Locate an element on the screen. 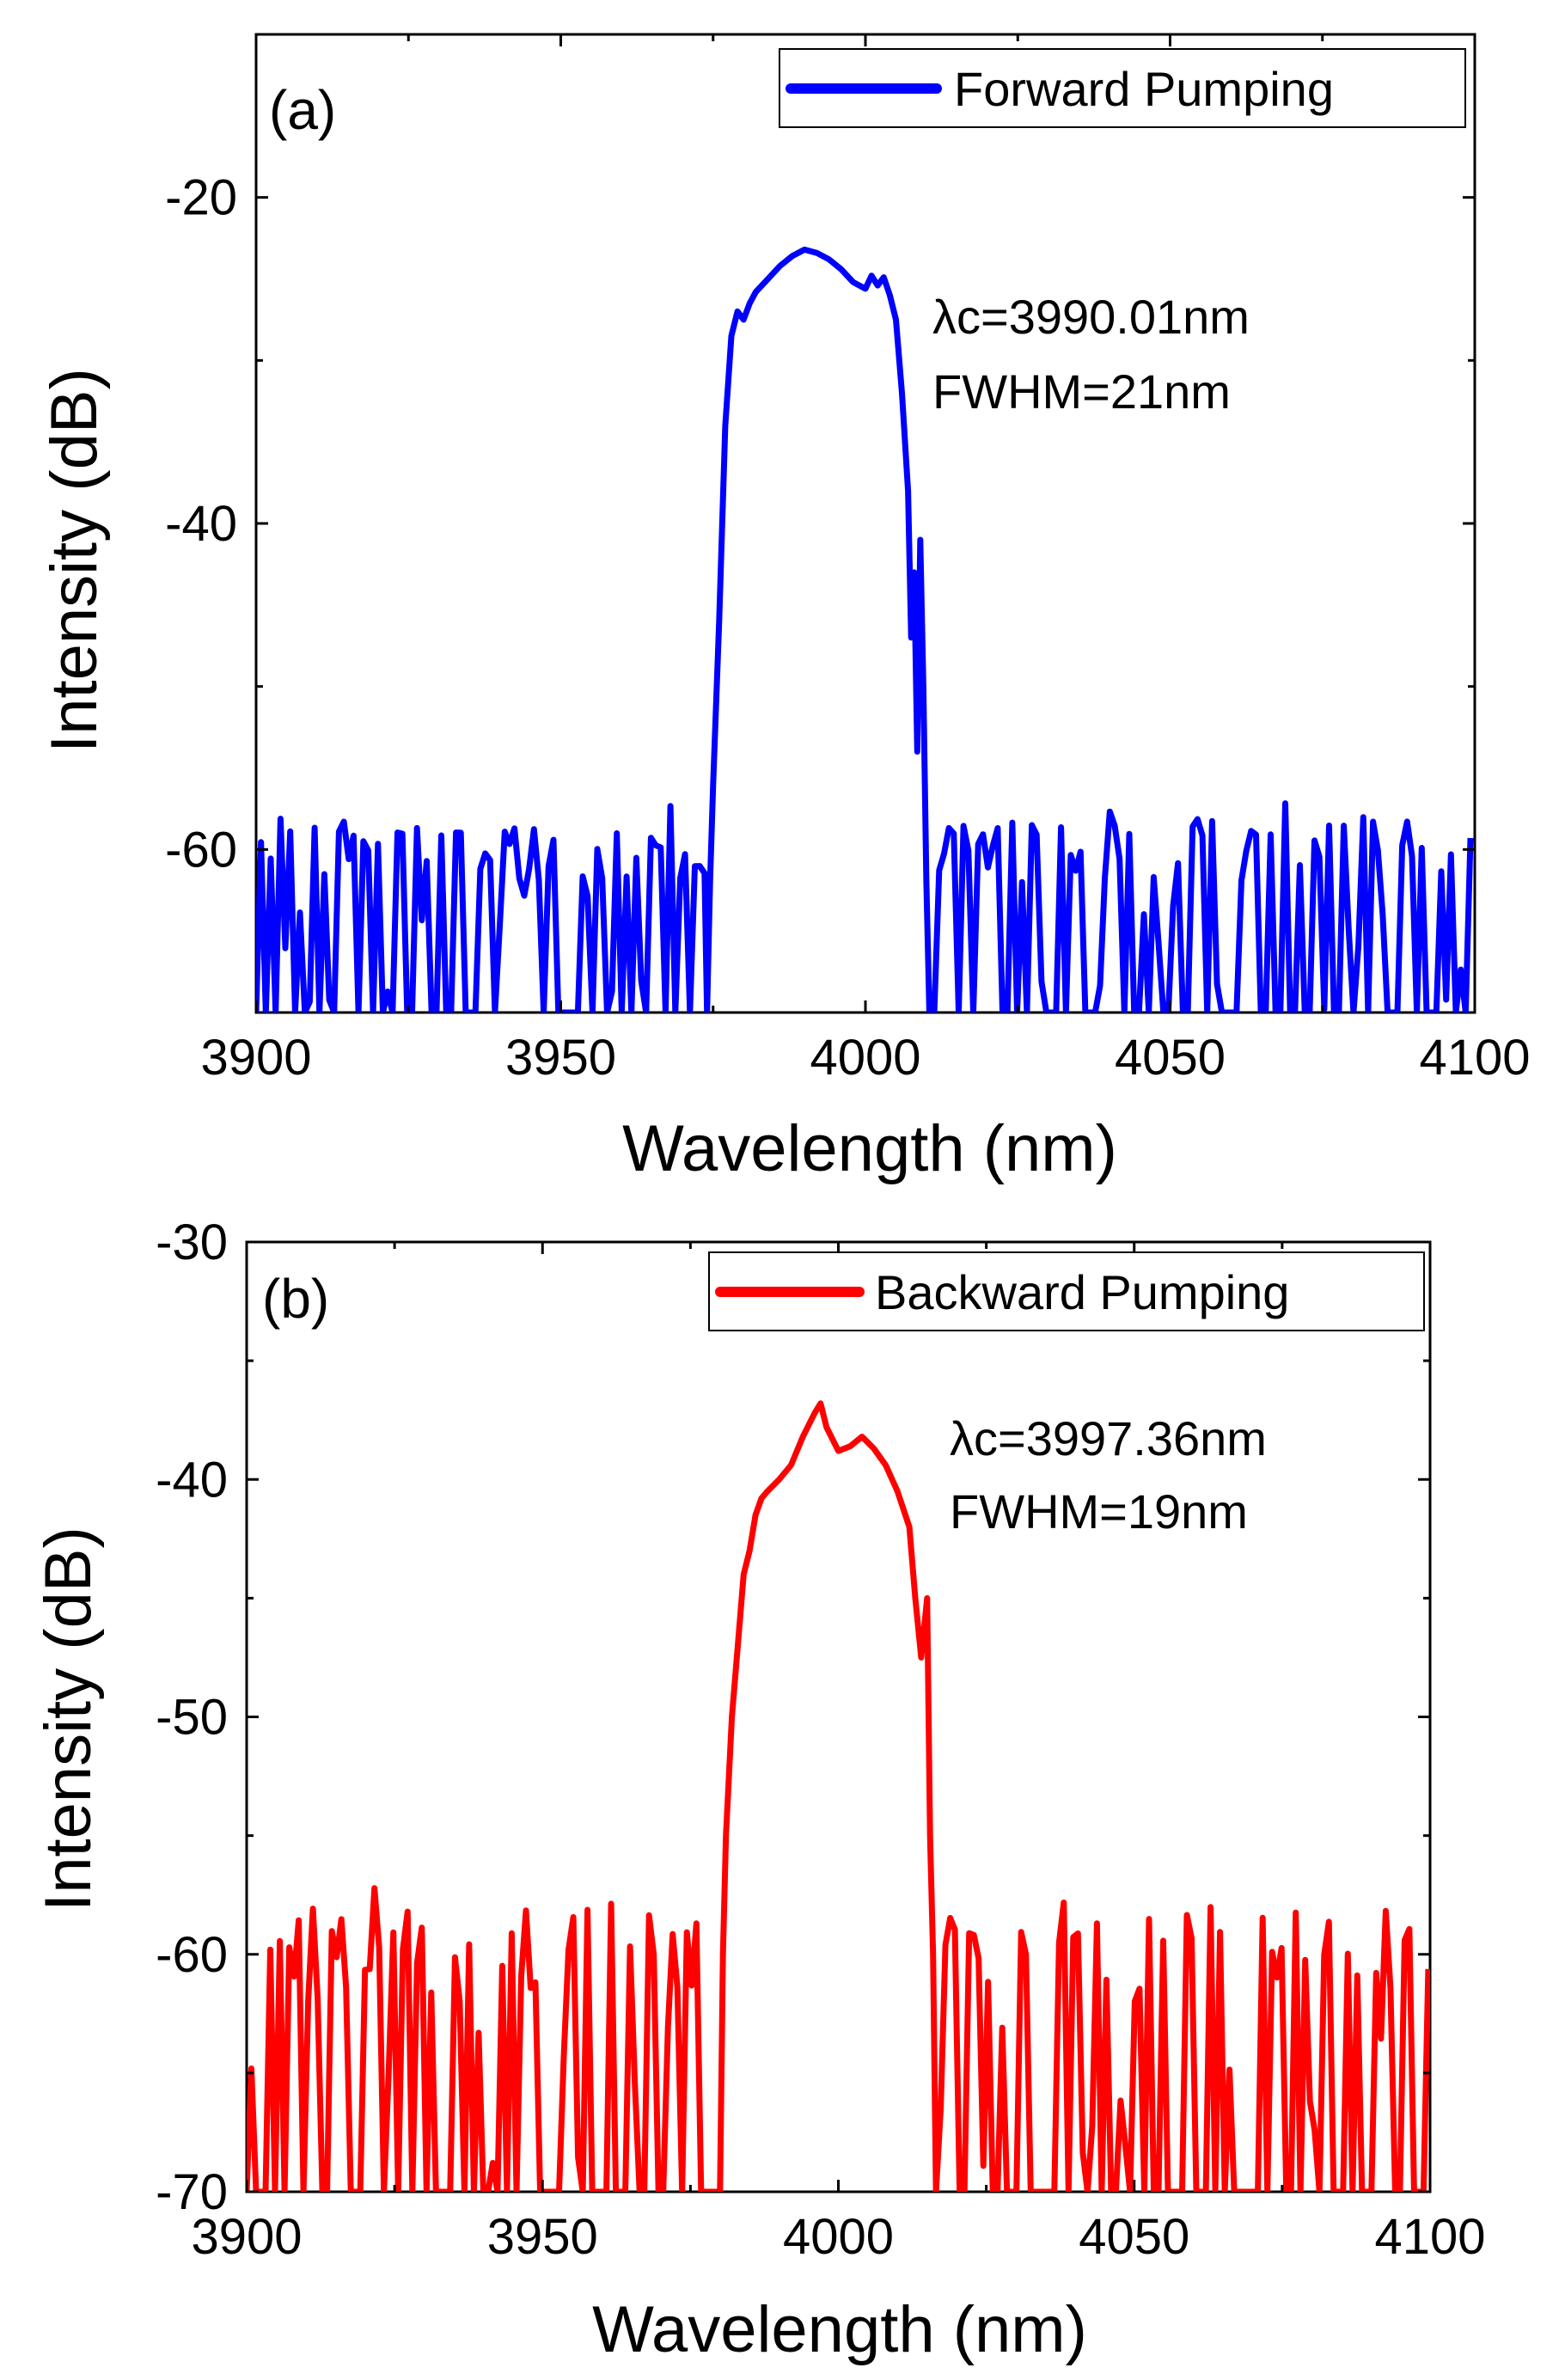  y-tick-label-b: -60 is located at coordinates (192, 1955).